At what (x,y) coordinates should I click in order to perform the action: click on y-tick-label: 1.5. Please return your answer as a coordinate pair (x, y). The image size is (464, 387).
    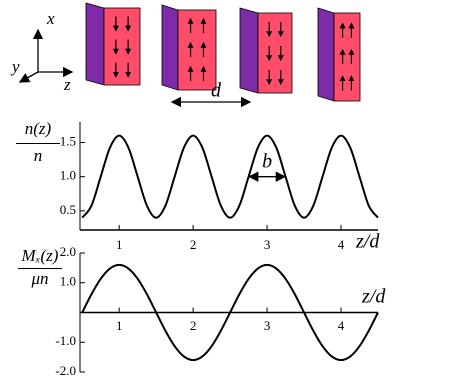
    Looking at the image, I should click on (68, 140).